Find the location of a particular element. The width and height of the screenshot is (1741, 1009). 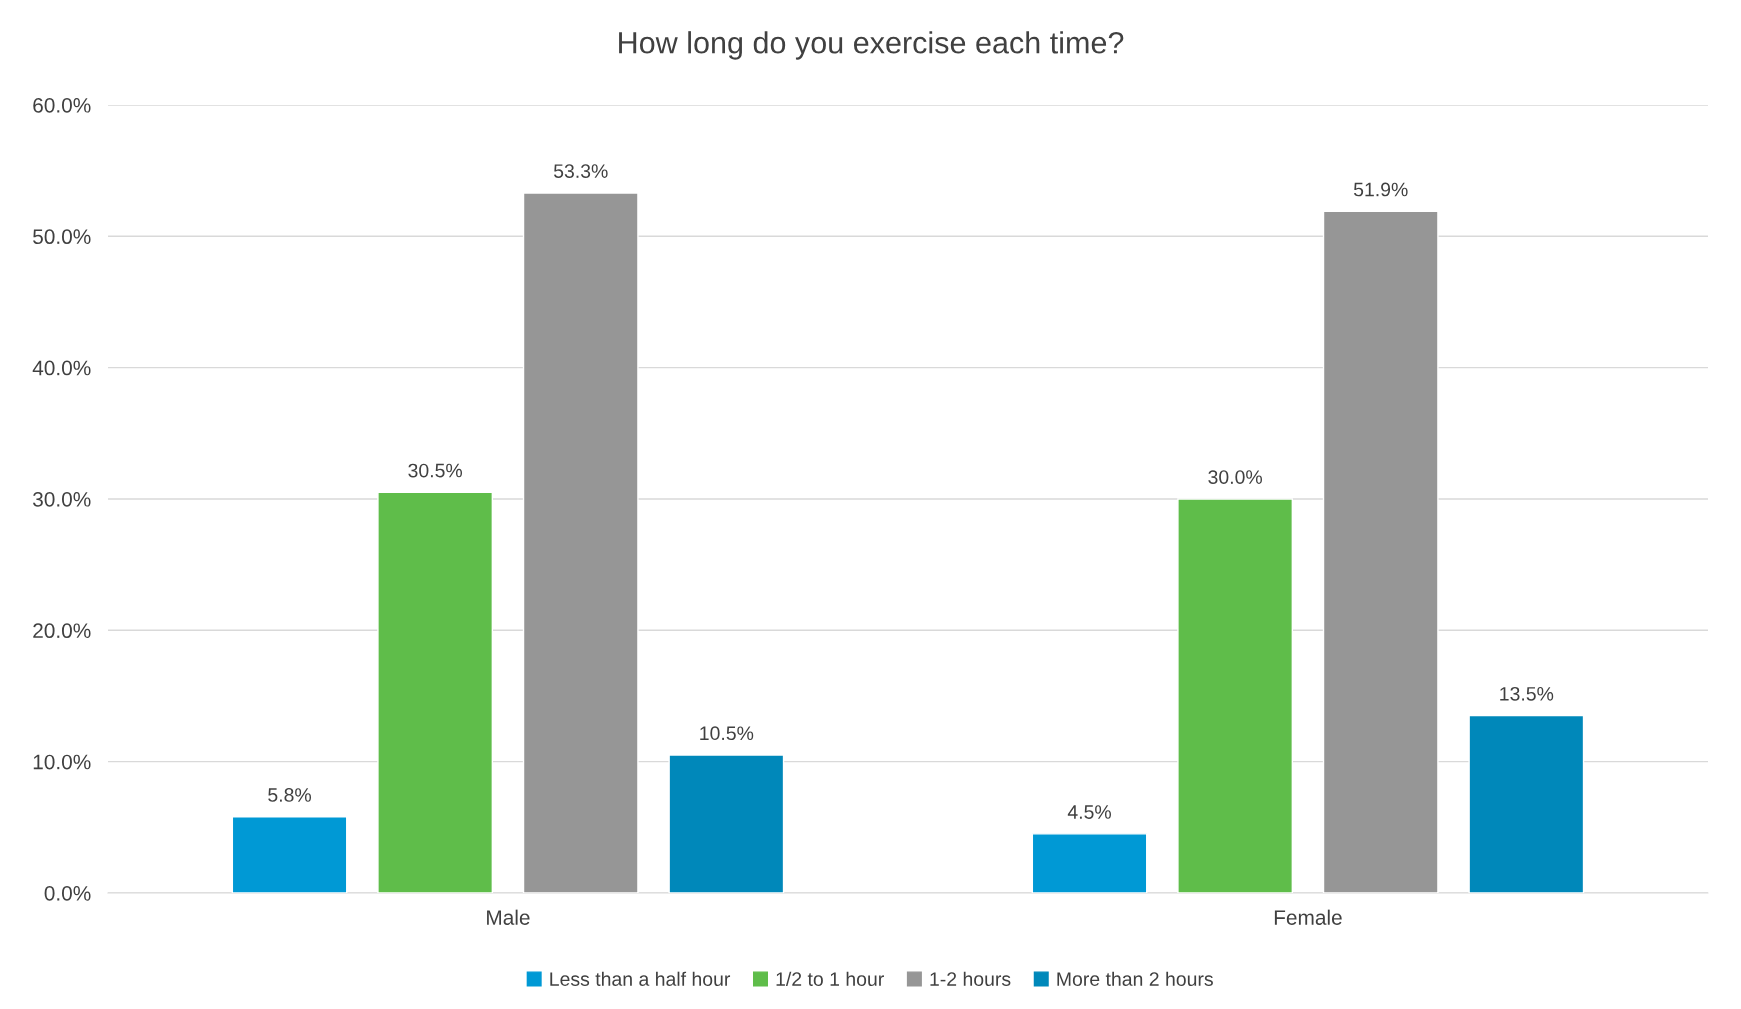

x-tick-label: Male is located at coordinates (508, 917).